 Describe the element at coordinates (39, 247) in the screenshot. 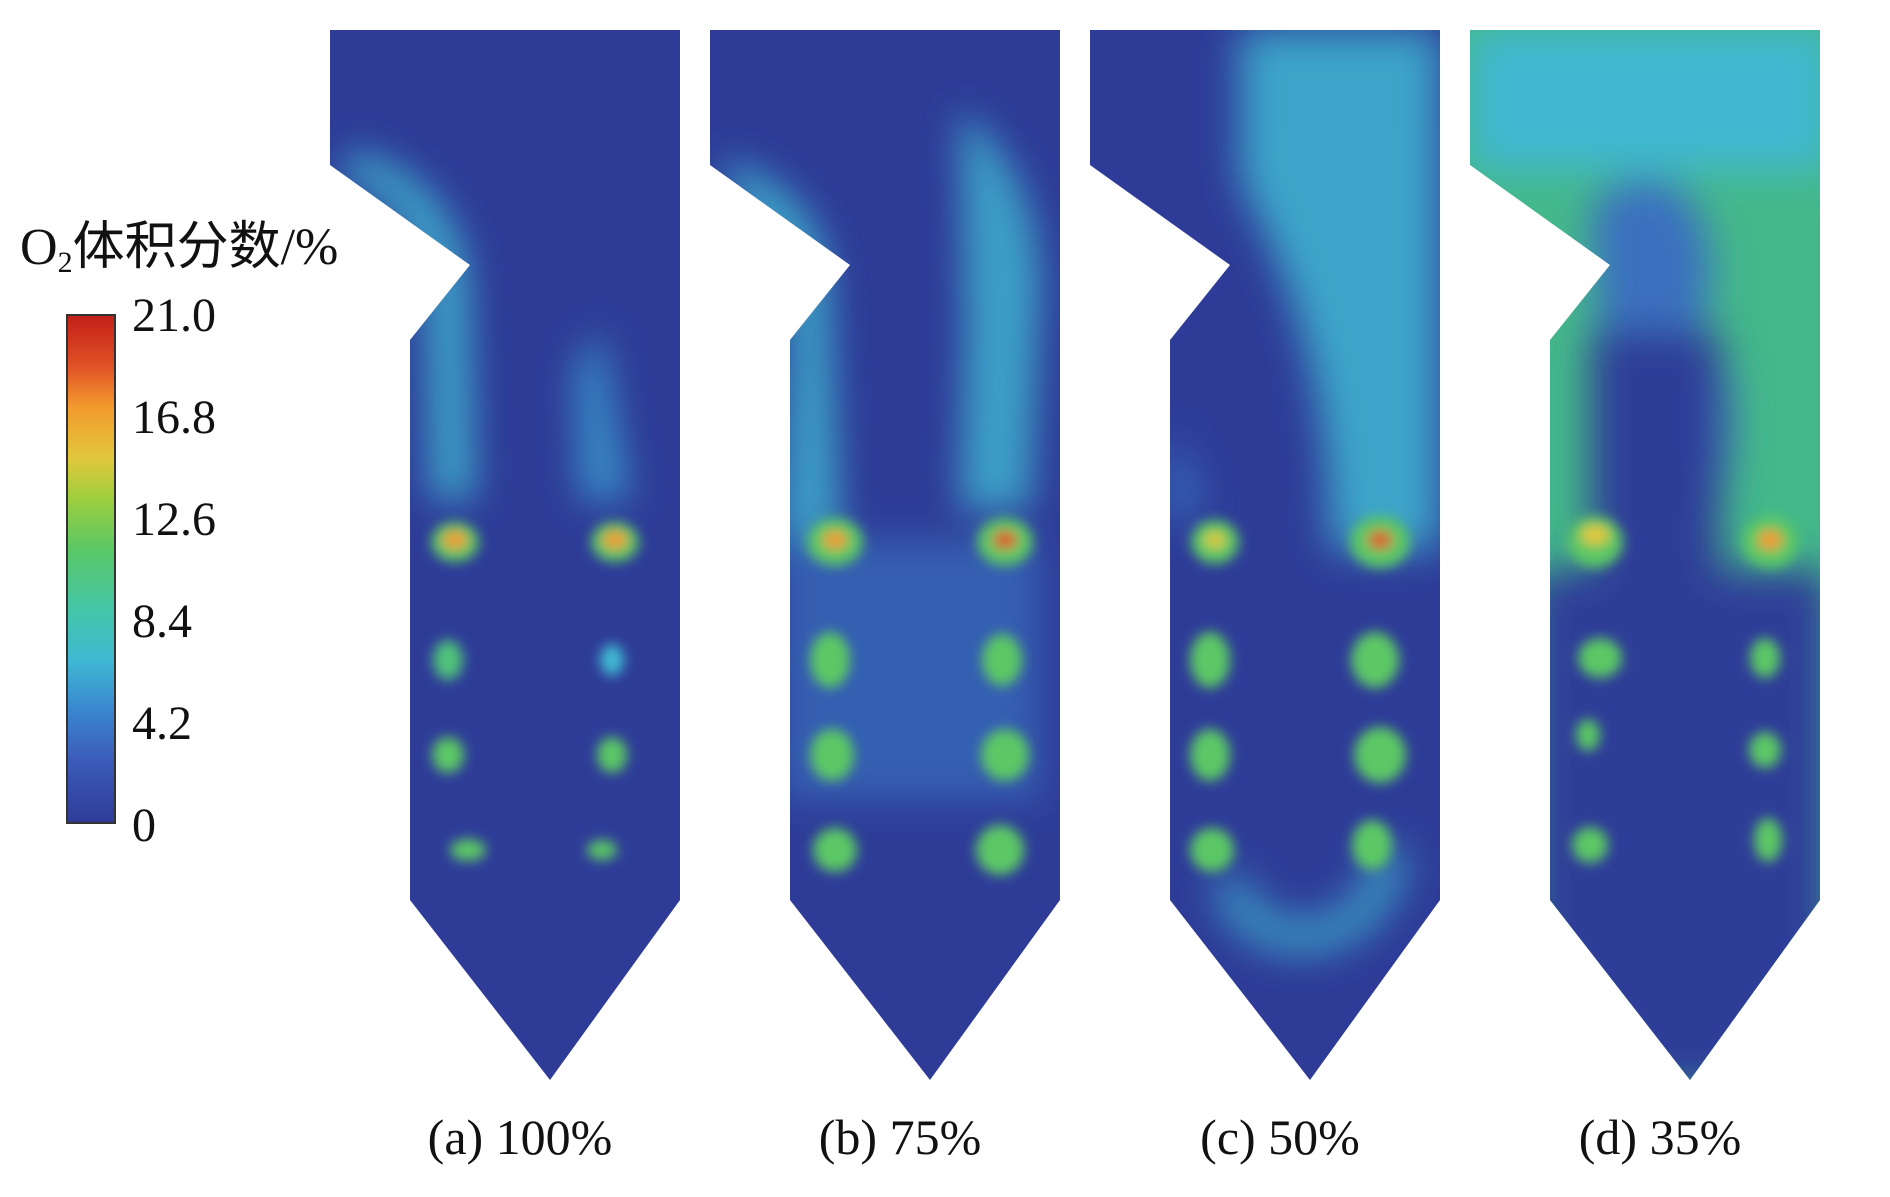

I see `legend-title-o: O` at that location.